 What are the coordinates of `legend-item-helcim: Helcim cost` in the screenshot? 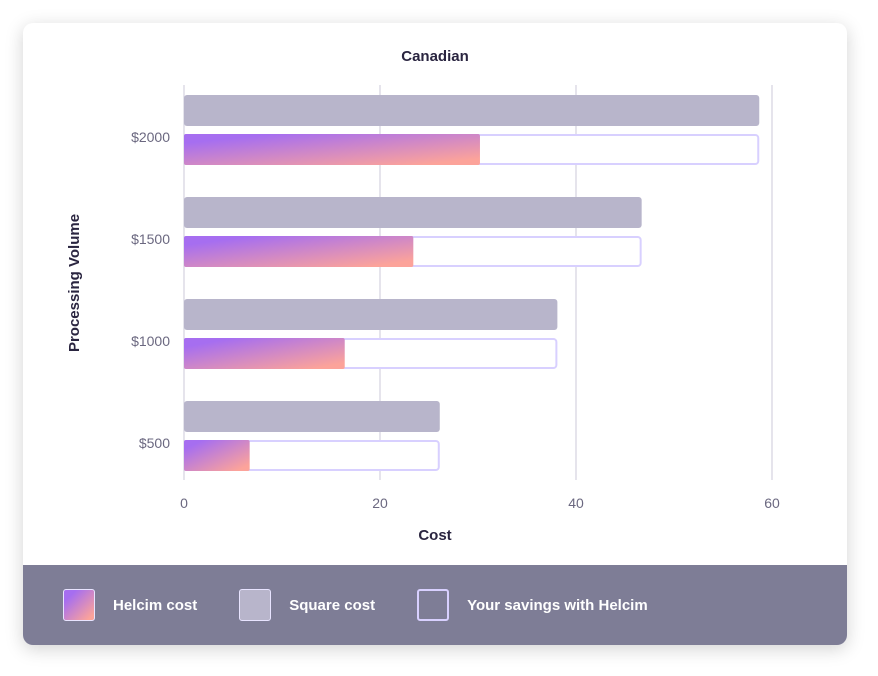 It's located at (130, 605).